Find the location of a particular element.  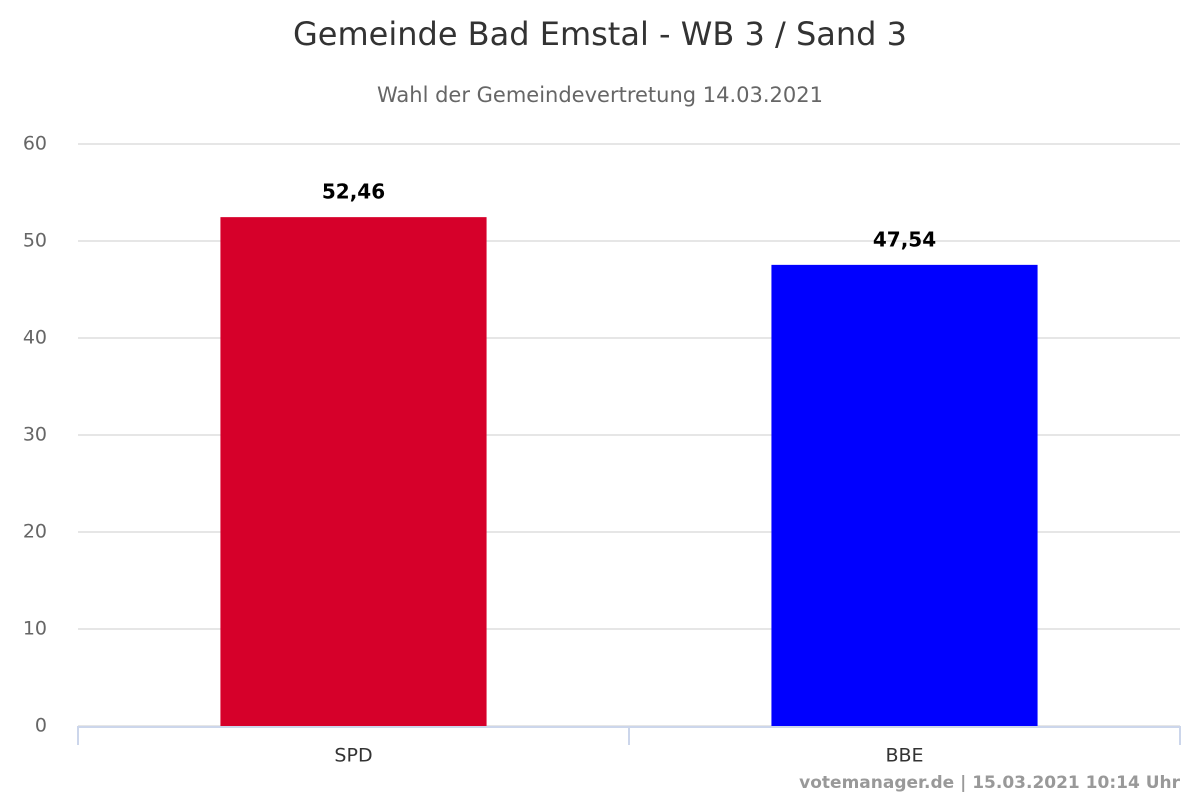

y-tick-label: 0 is located at coordinates (41, 726).